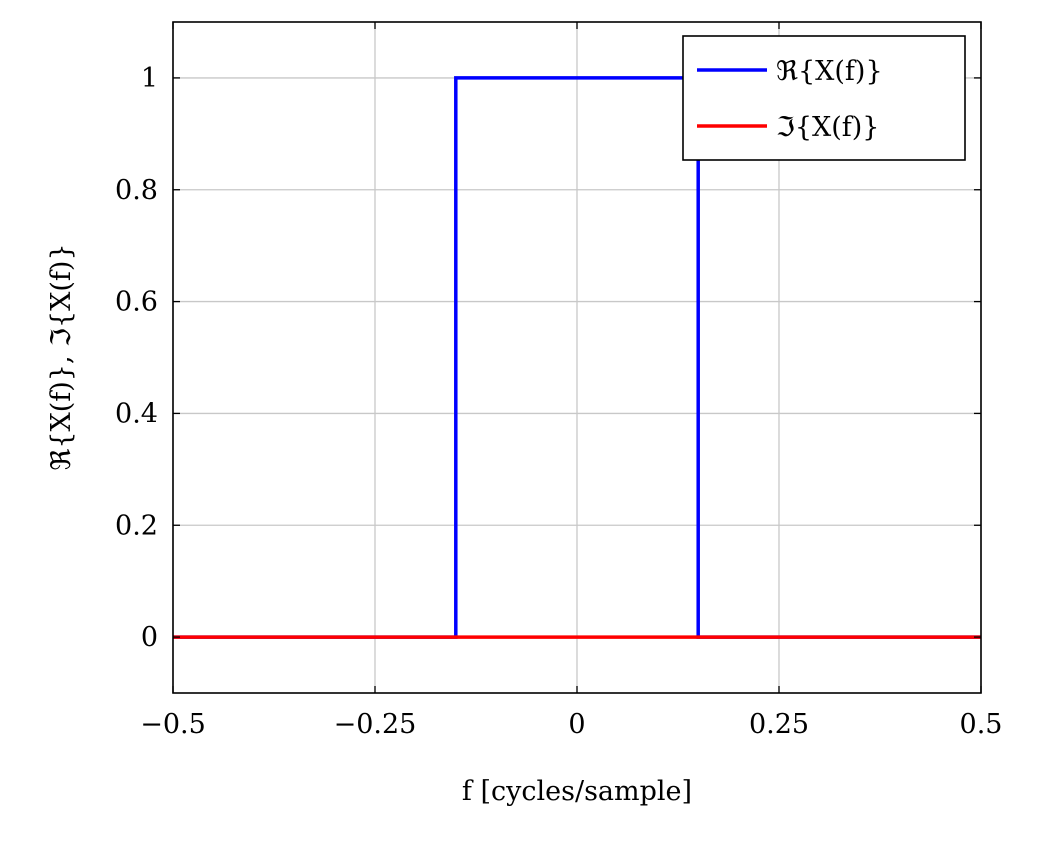 The height and width of the screenshot is (844, 1043). What do you see at coordinates (136, 190) in the screenshot?
I see `y-tick-label: 0.8` at bounding box center [136, 190].